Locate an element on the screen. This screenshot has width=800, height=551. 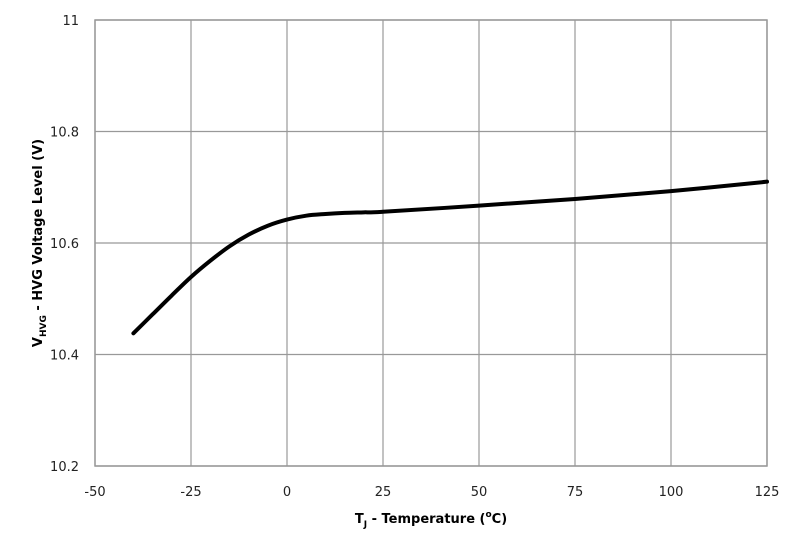
y-tick-label: 10.6 is located at coordinates (64, 244).